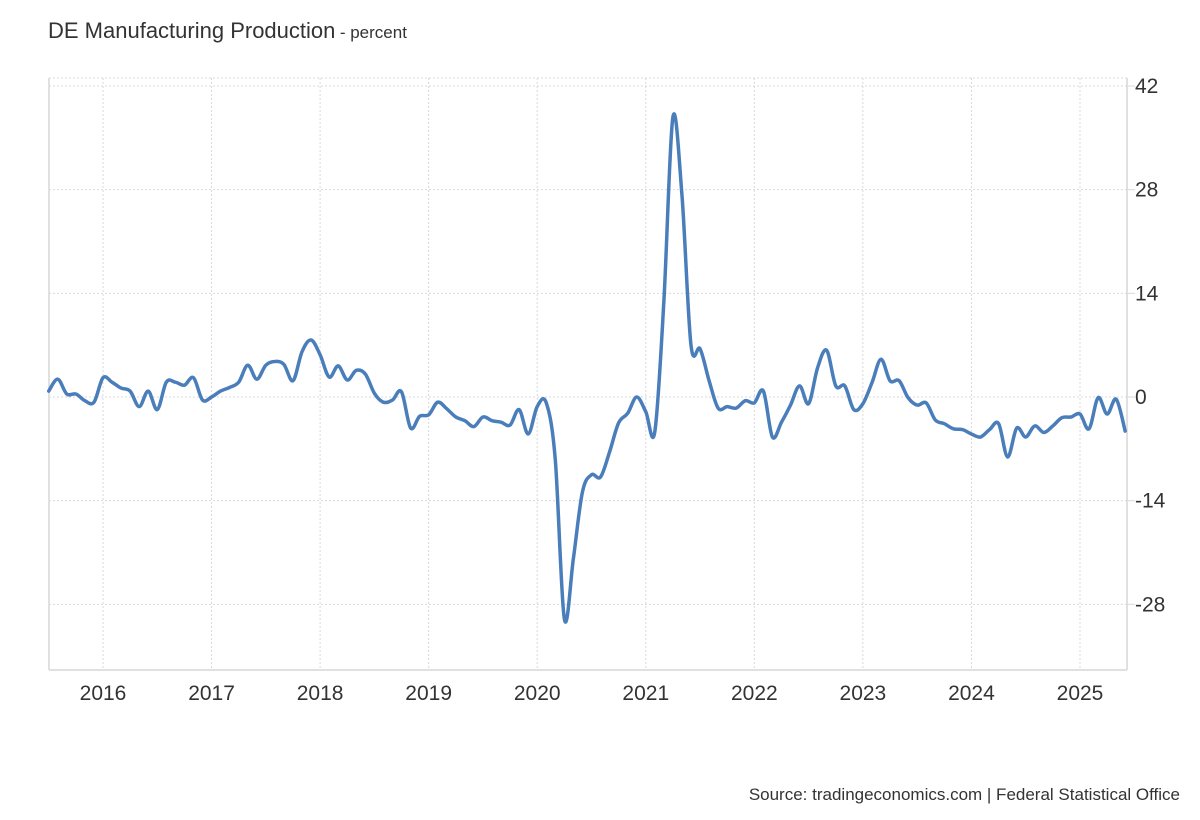  I want to click on y-tick-label: 42, so click(1146, 86).